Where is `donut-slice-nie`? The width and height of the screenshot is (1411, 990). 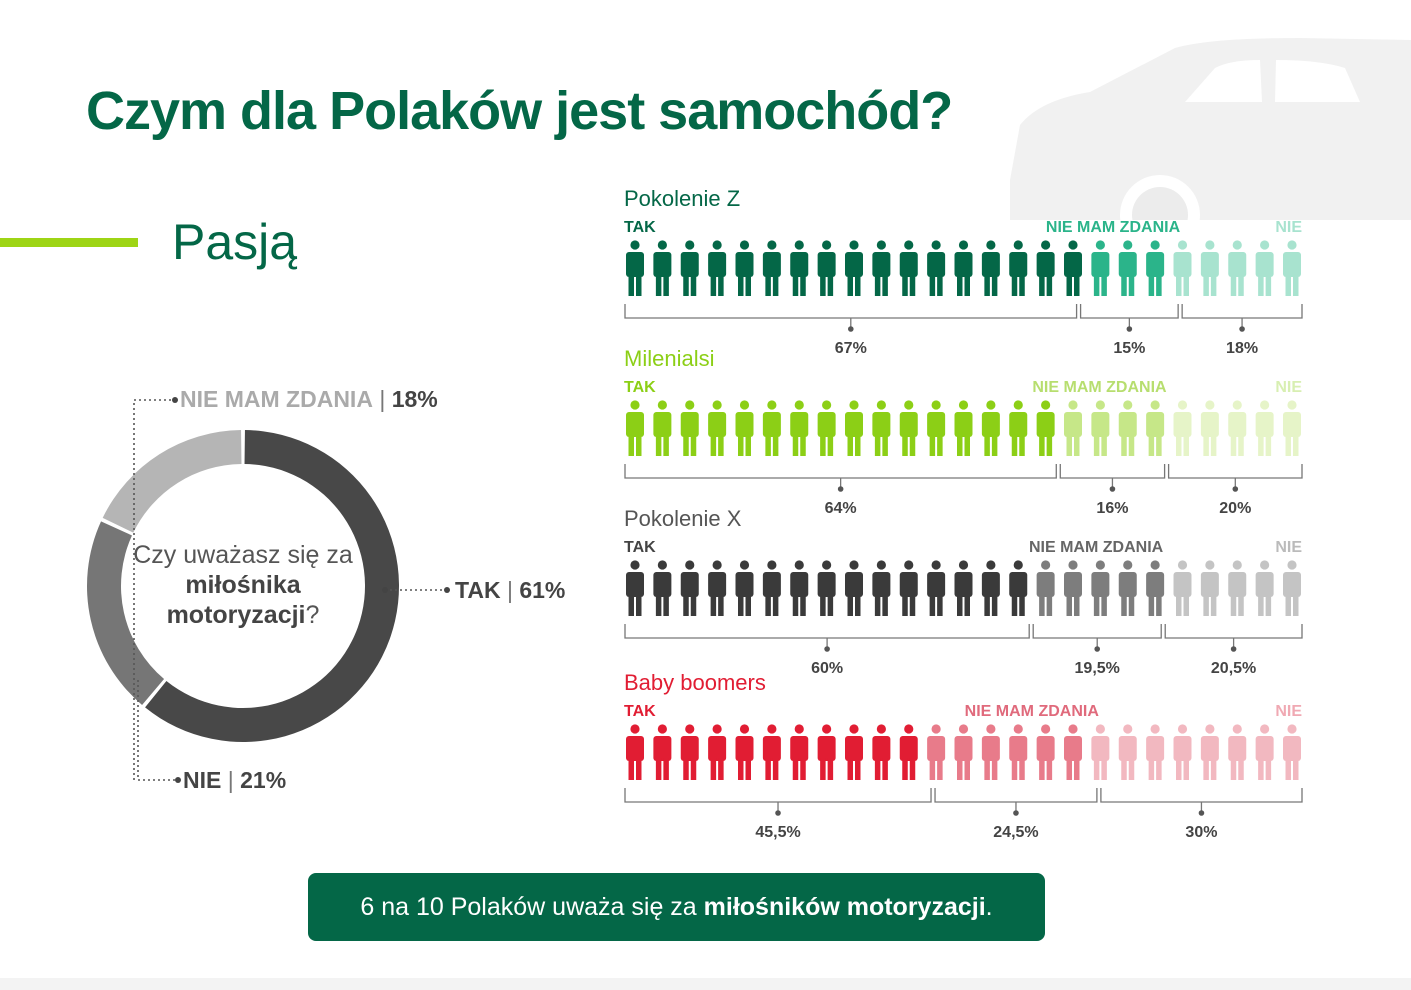
donut-slice-nie is located at coordinates (125, 613).